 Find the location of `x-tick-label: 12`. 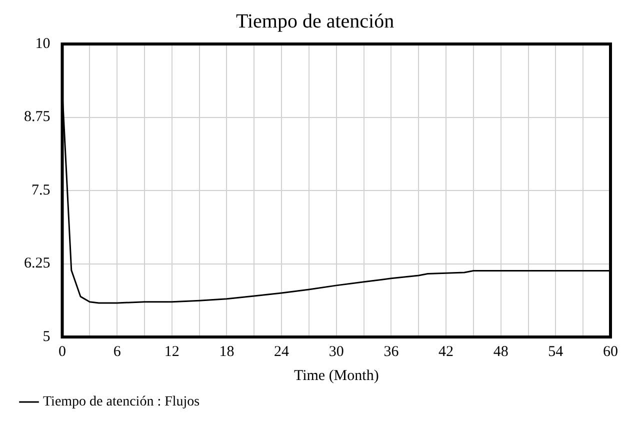

x-tick-label: 12 is located at coordinates (172, 352).